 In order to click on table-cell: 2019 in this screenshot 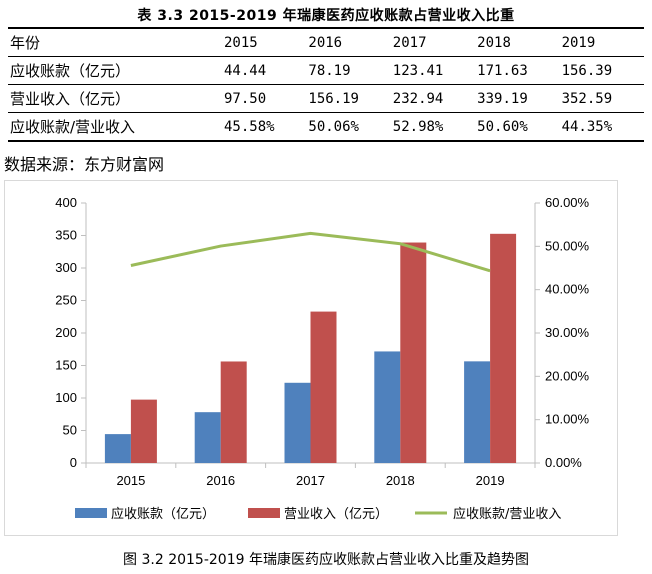, I will do `click(601, 42)`.